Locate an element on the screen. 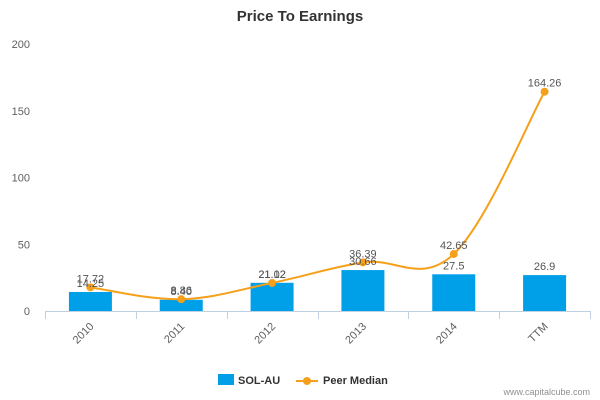 The height and width of the screenshot is (400, 600). x-tick-label: 2013 is located at coordinates (356, 334).